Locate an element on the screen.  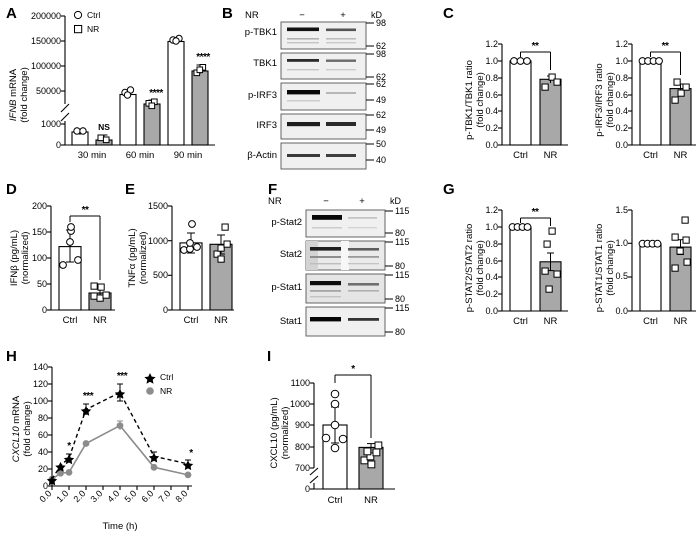
panel-e-xtick-nr: NR is located at coordinates (221, 320).